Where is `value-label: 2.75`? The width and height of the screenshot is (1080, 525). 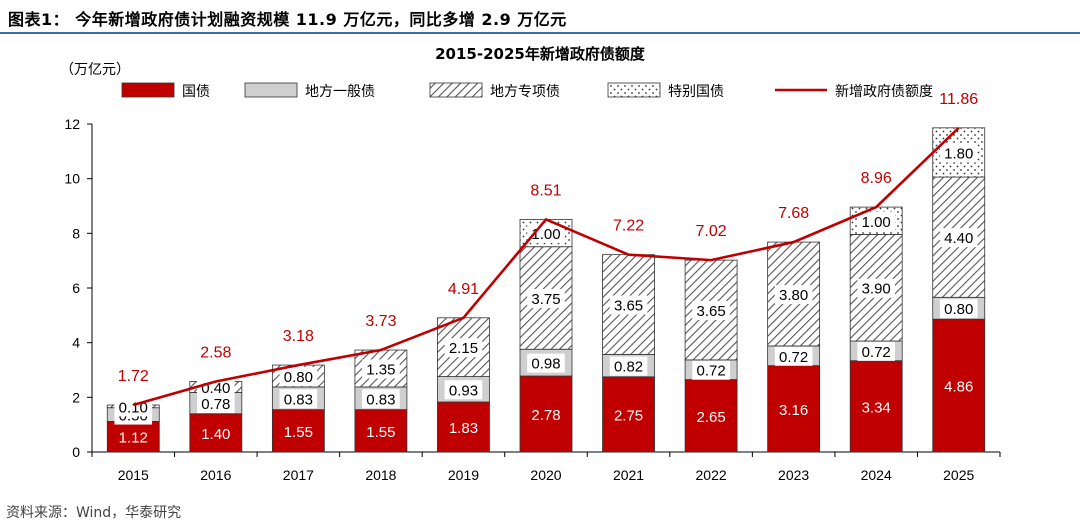 value-label: 2.75 is located at coordinates (628, 415).